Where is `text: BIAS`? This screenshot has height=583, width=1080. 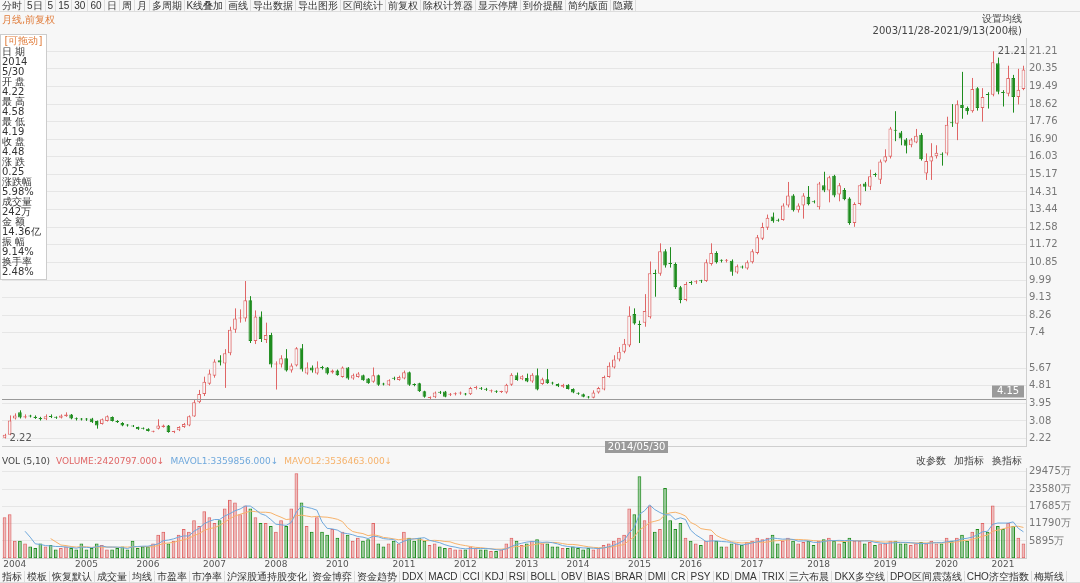
text: BIAS is located at coordinates (599, 576).